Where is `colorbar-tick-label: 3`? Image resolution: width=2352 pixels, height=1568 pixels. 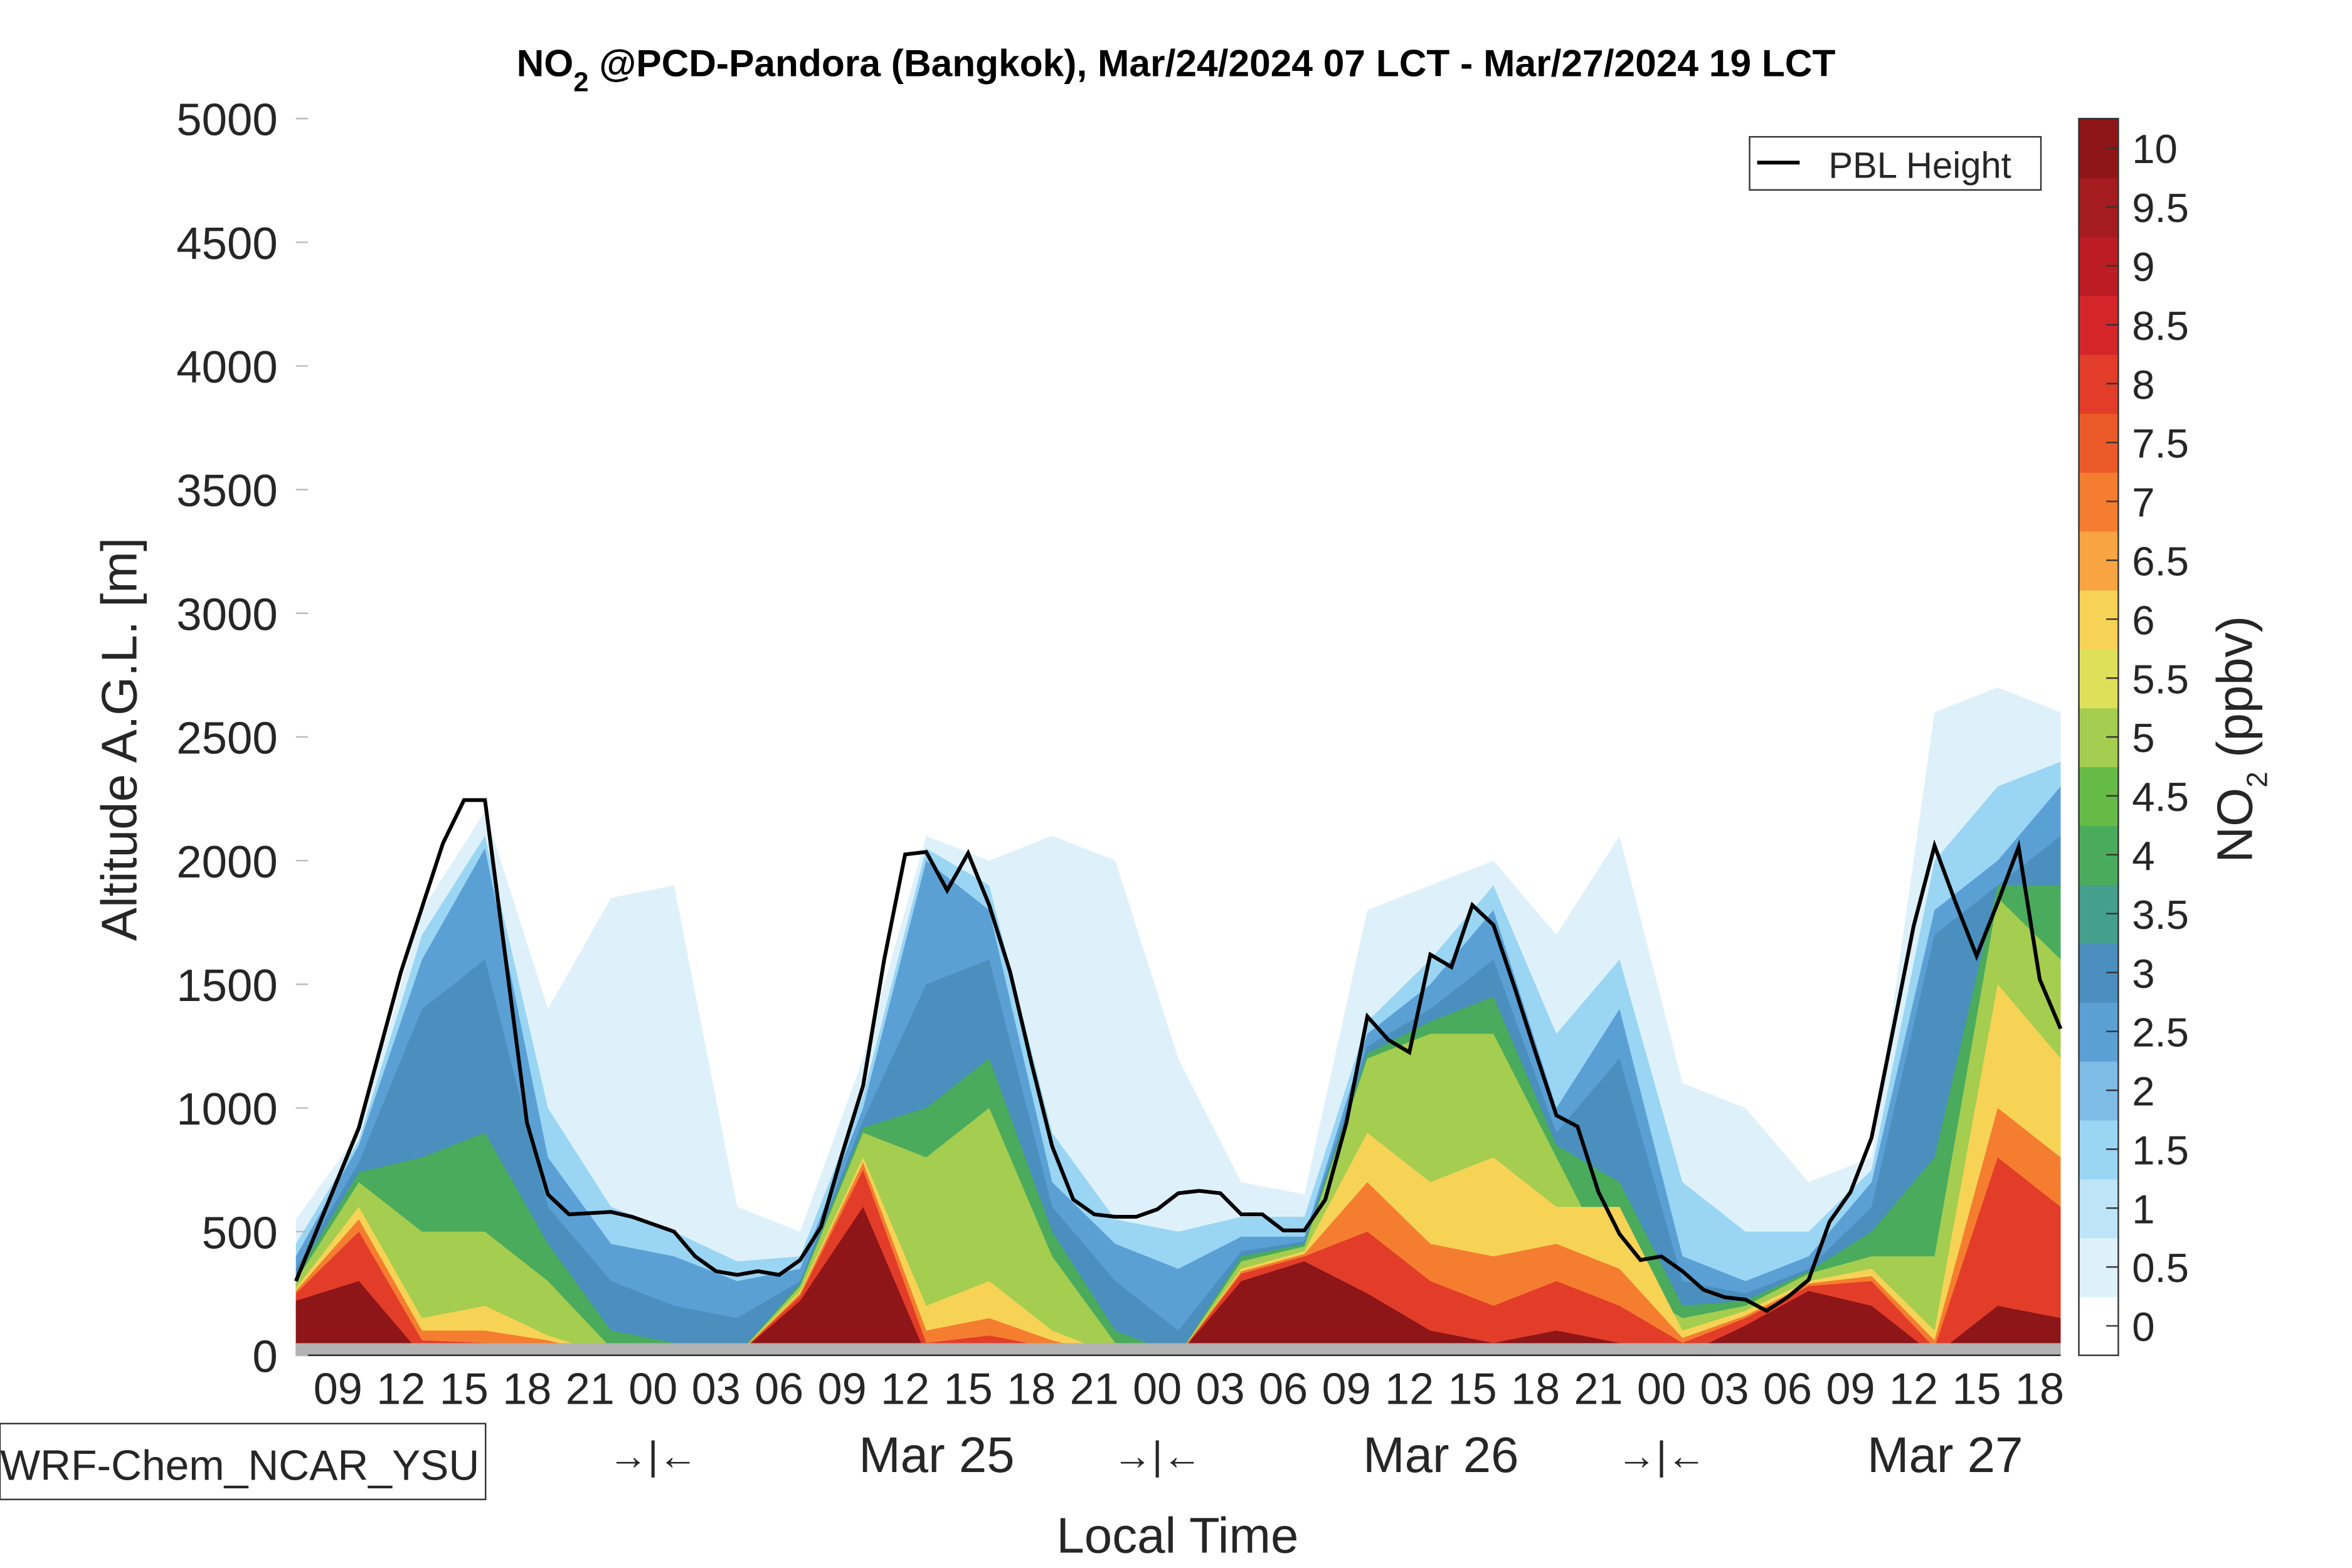
colorbar-tick-label: 3 is located at coordinates (2143, 974).